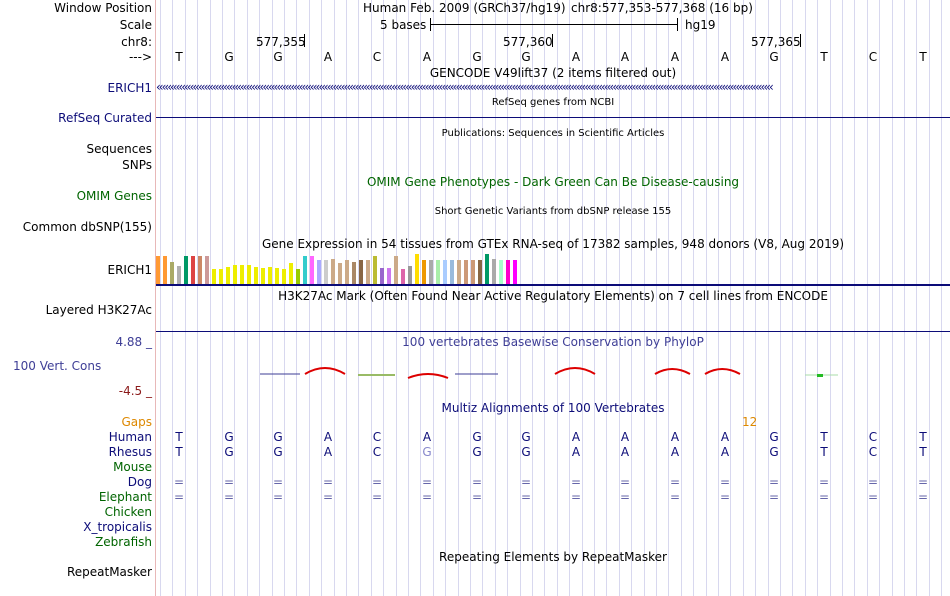 The image size is (950, 596). Describe the element at coordinates (130, 270) in the screenshot. I see `gtex-track-label: ERICH1` at that location.